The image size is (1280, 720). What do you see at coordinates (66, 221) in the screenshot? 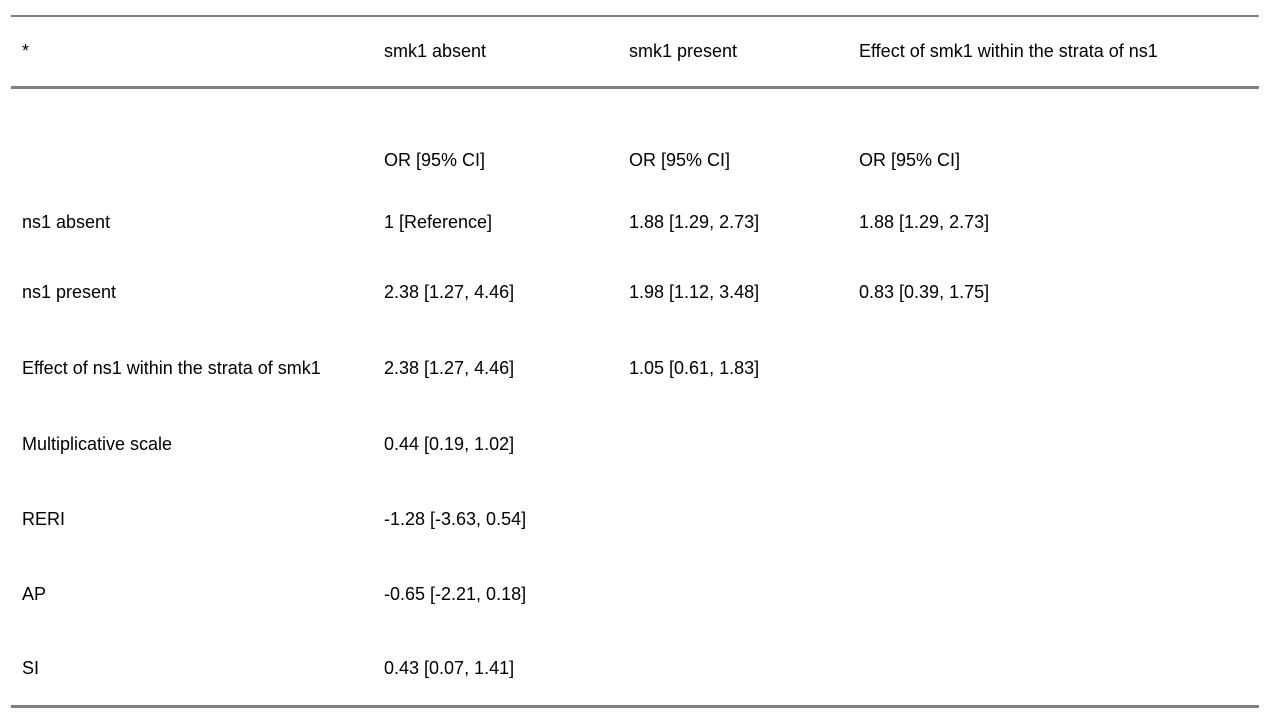
I see `row-label: ns1 absent` at bounding box center [66, 221].